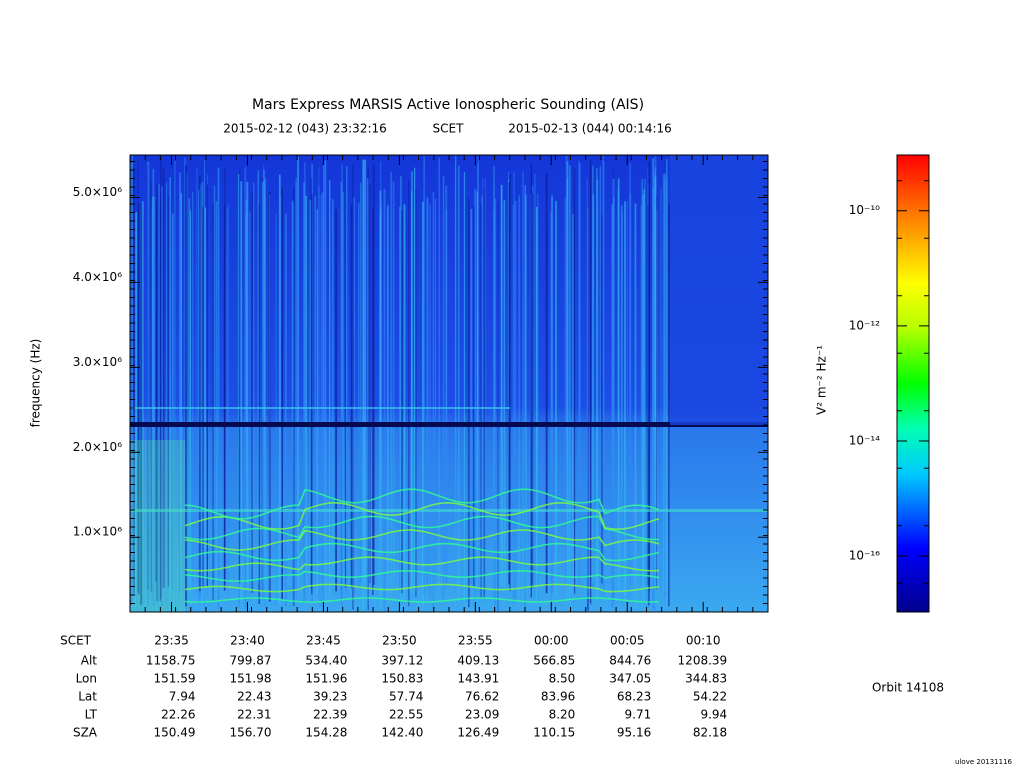 The image size is (1024, 768). Describe the element at coordinates (97, 192) in the screenshot. I see `y-tick-label: 5.0×10⁶` at that location.